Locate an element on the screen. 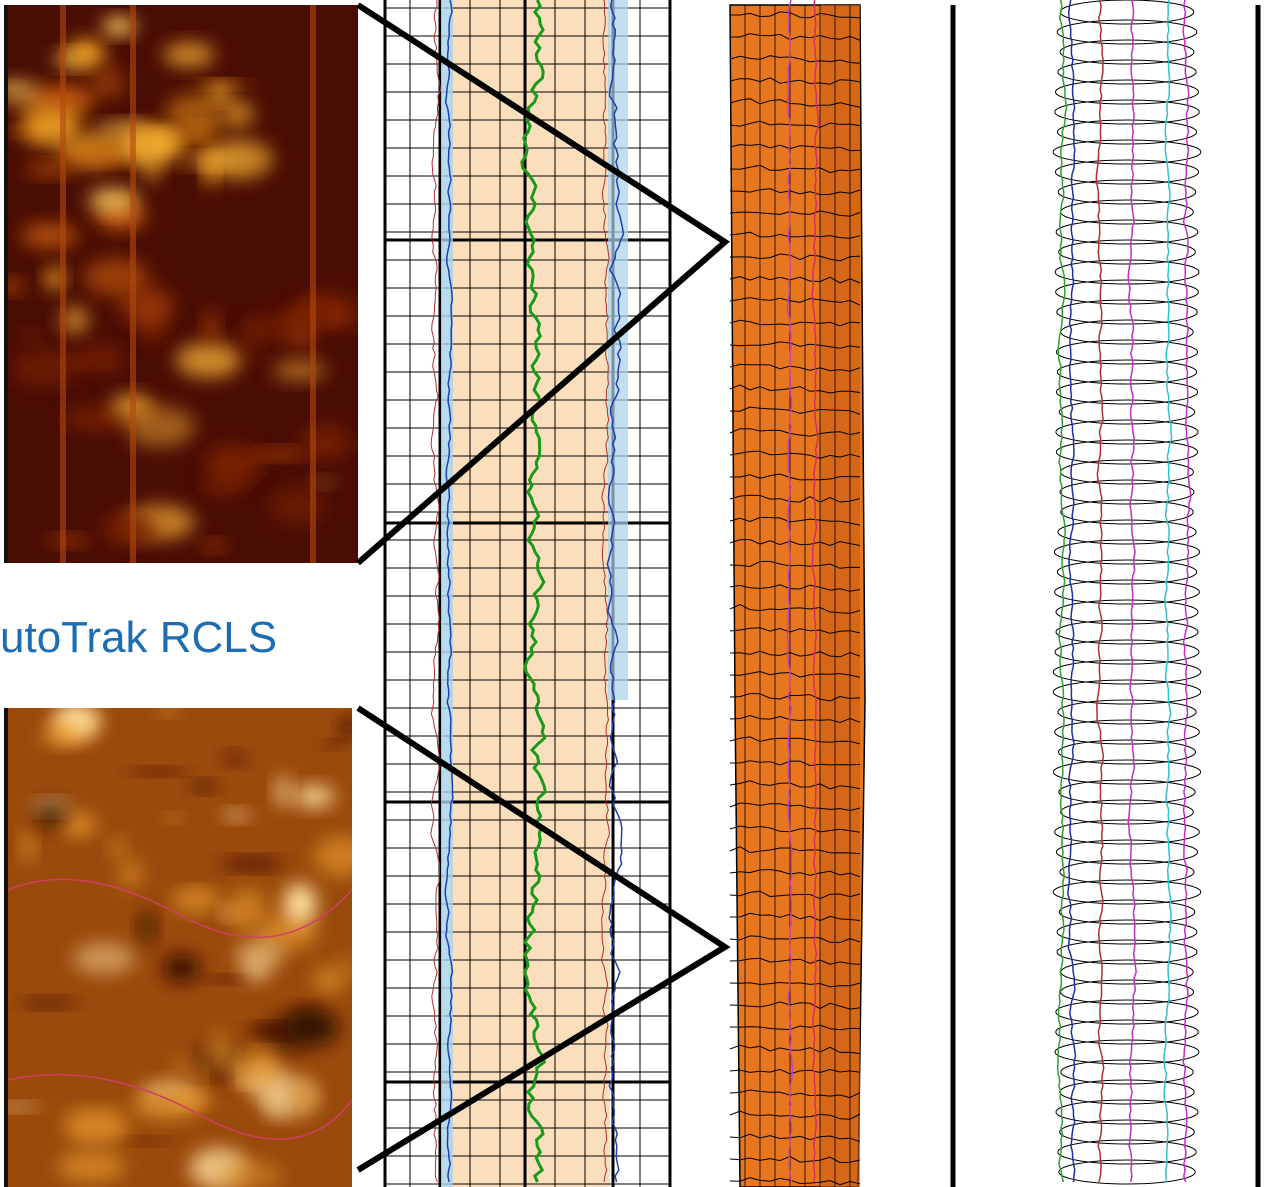 The height and width of the screenshot is (1187, 1268). caliper-track is located at coordinates (1127, 592).